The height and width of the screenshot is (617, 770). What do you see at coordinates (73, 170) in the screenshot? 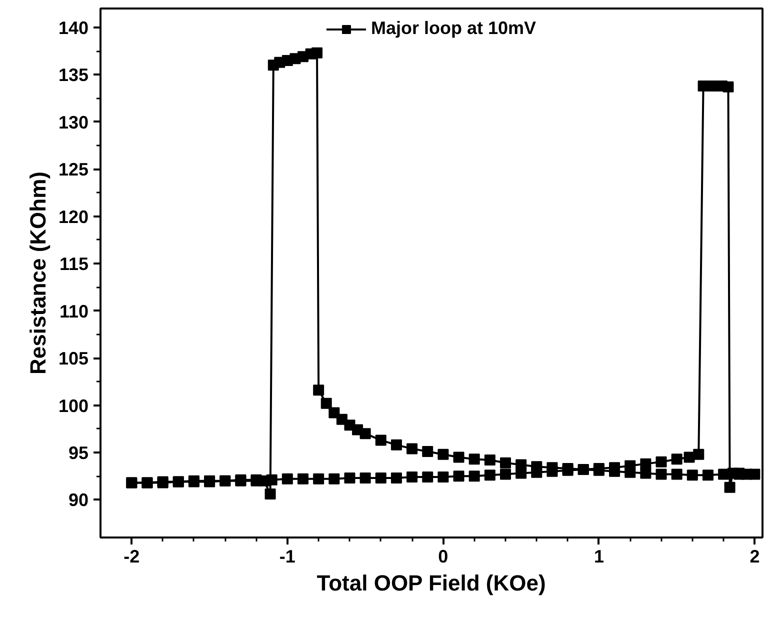
I see `y-tick-label: 125` at bounding box center [73, 170].